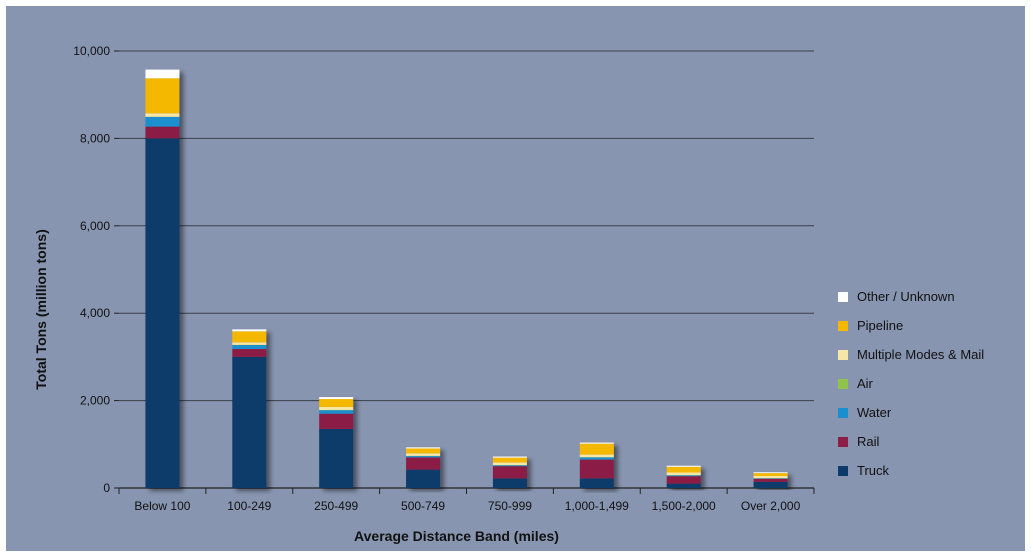  Describe the element at coordinates (873, 470) in the screenshot. I see `legend-label: Truck` at that location.